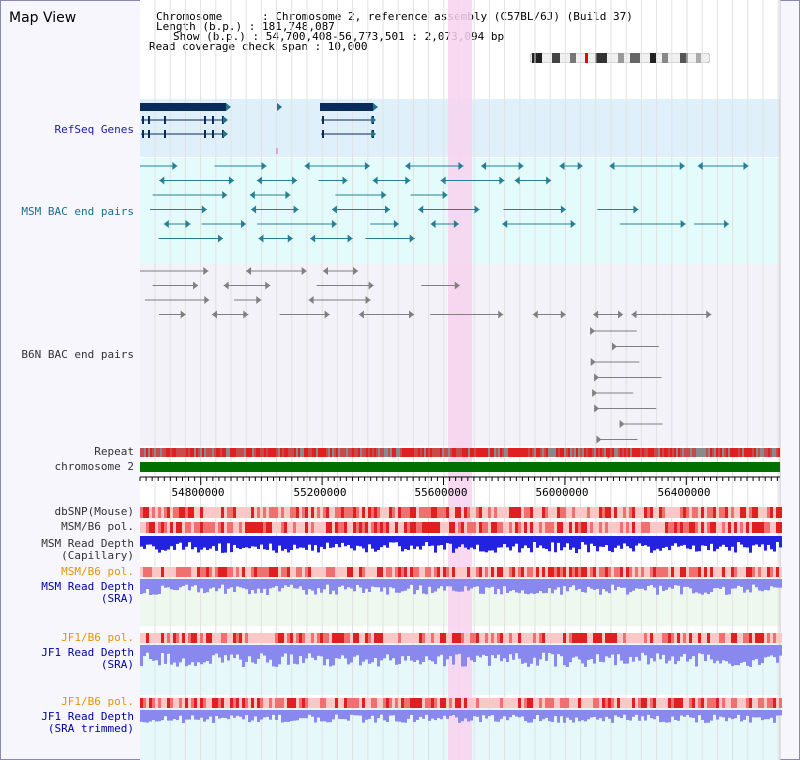  I want to click on track-label-chromosome: chromosome 2, so click(94, 466).